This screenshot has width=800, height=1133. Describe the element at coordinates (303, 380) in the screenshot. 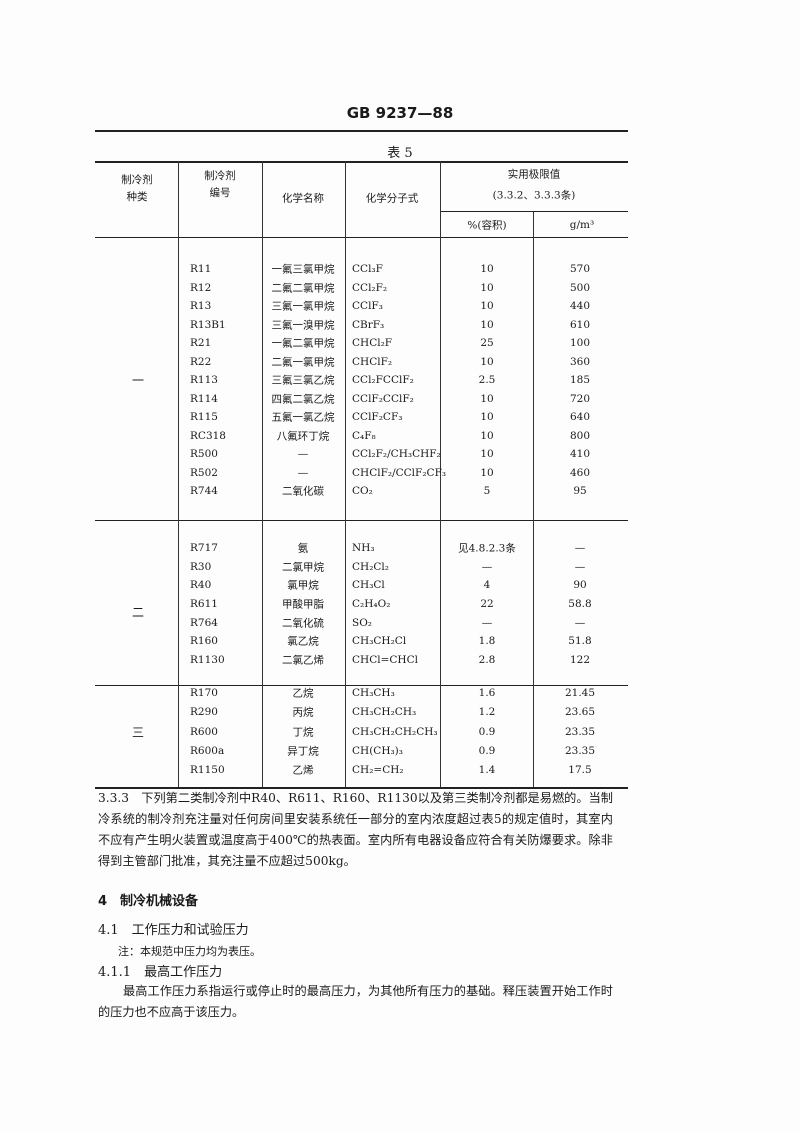

I see `cell-name: 三氟三氯乙烷` at that location.